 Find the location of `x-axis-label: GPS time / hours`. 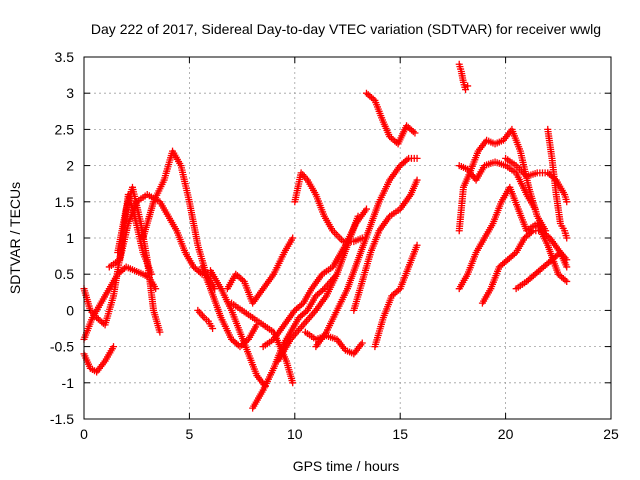

x-axis-label: GPS time / hours is located at coordinates (346, 466).